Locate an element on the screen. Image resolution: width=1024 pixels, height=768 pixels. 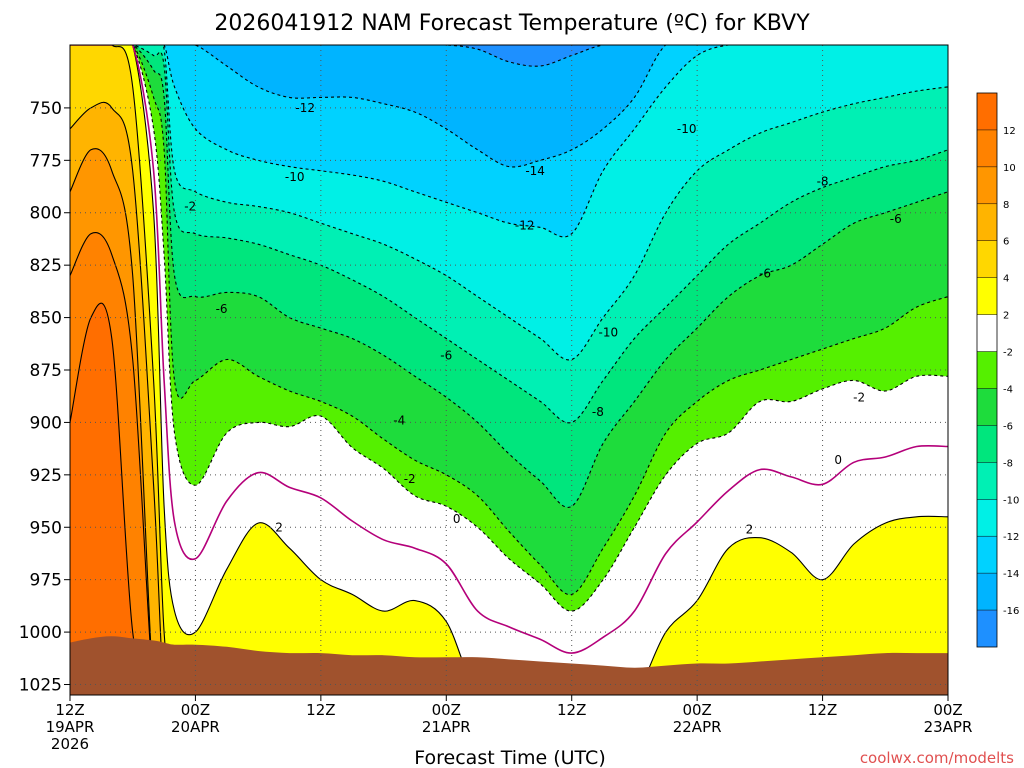
colorbar-tick-label: 8 is located at coordinates (1006, 205).